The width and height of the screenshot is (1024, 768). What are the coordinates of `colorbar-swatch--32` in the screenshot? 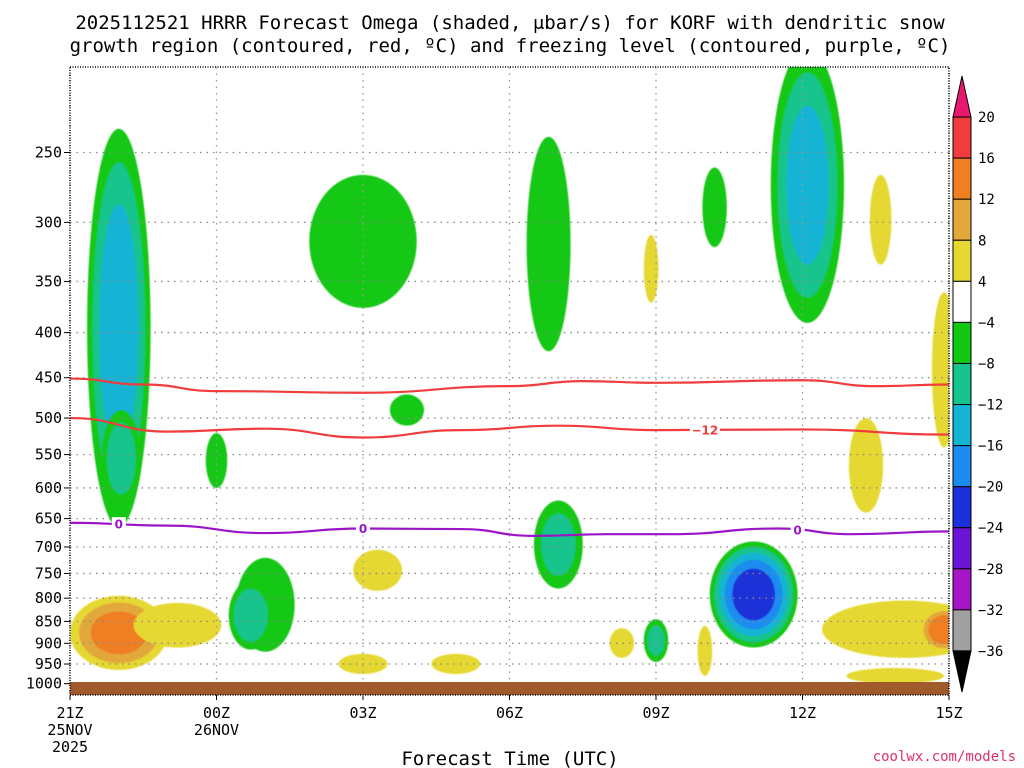 It's located at (962, 589).